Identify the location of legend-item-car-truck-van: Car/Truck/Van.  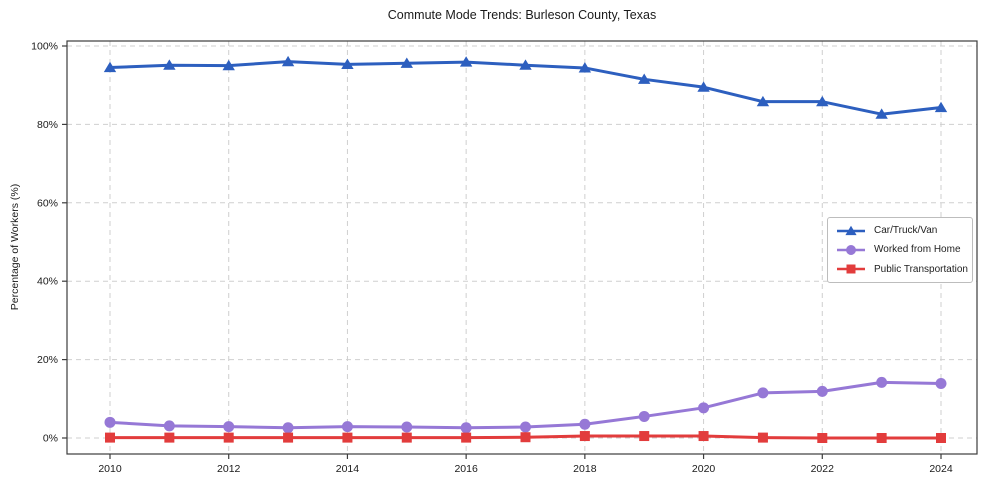
(900, 231).